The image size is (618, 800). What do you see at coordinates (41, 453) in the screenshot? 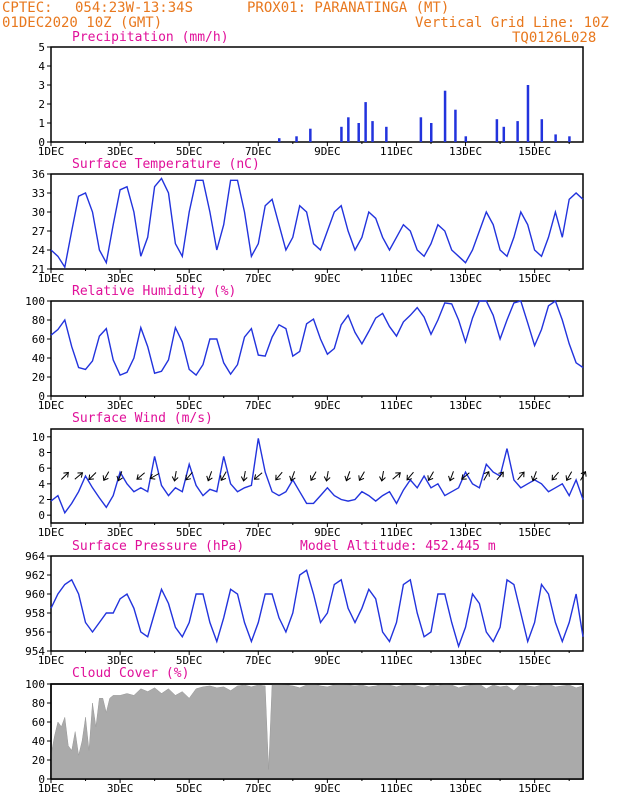
I see `wind-ytick-label: 8` at bounding box center [41, 453].